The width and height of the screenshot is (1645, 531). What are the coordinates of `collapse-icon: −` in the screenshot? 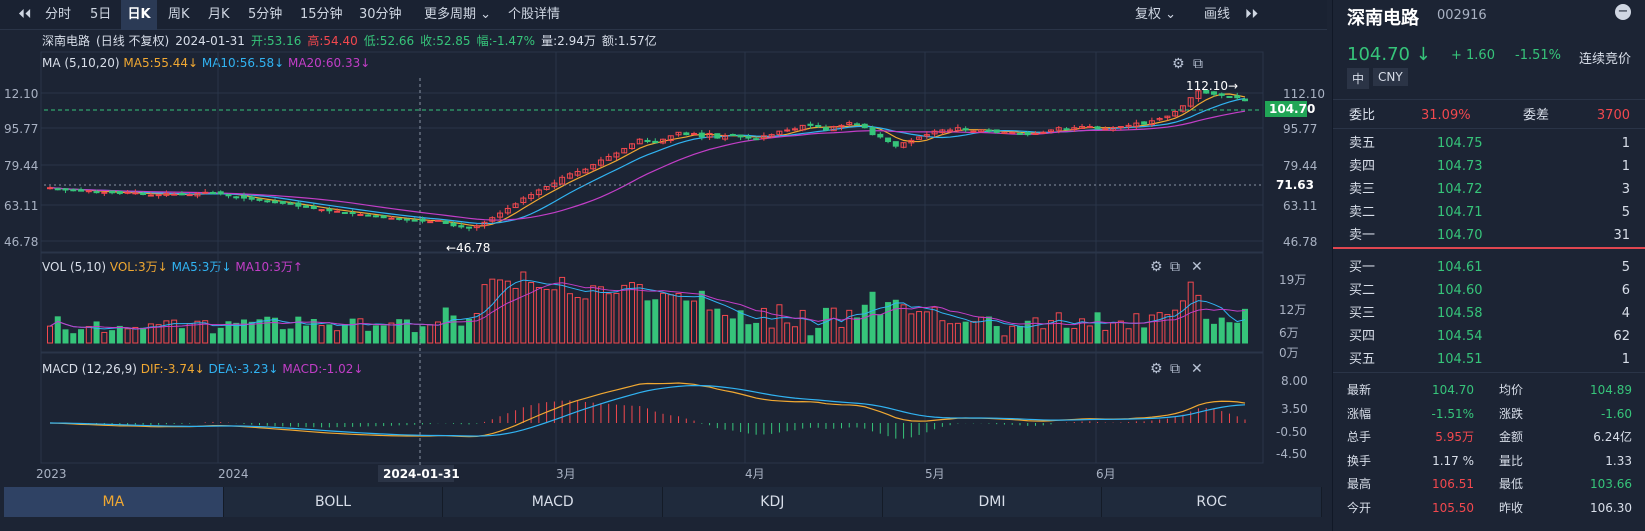 It's located at (1623, 12).